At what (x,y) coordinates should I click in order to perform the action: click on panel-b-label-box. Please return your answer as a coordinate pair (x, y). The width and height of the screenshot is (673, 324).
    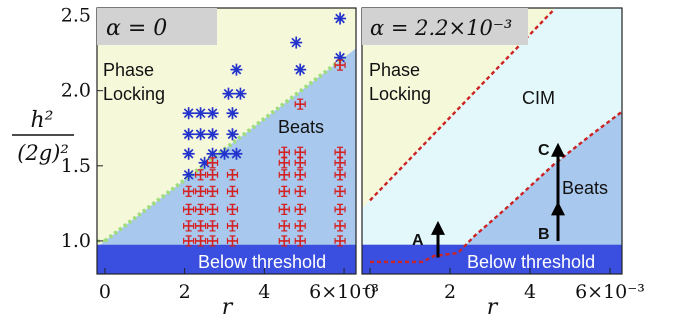
    Looking at the image, I should click on (445, 26).